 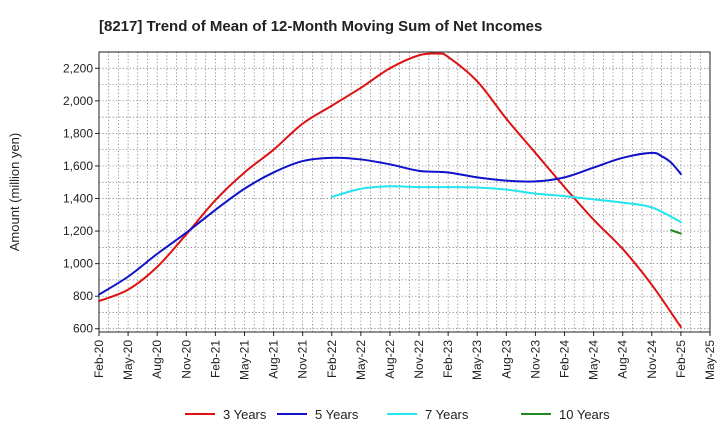 What do you see at coordinates (506, 359) in the screenshot?
I see `x-tick-label: Aug-23` at bounding box center [506, 359].